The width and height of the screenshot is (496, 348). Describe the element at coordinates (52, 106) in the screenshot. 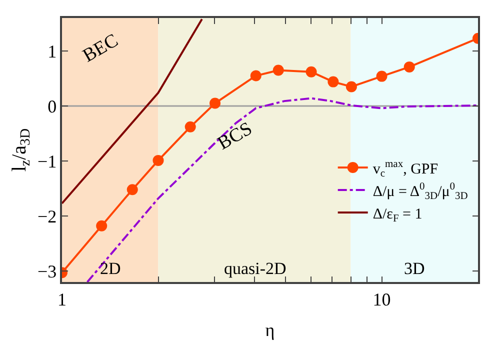

I see `y-tick-label: 0` at that location.